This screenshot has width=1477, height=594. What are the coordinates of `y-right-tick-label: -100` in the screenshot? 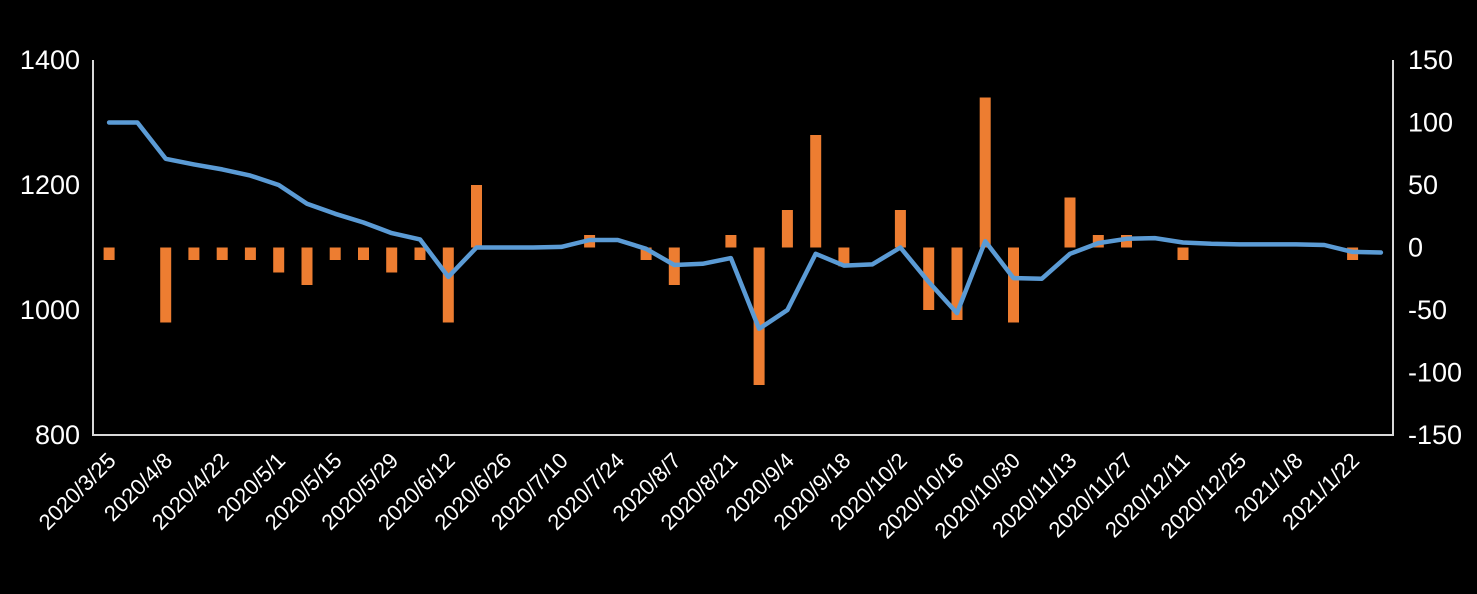 It's located at (1435, 373).